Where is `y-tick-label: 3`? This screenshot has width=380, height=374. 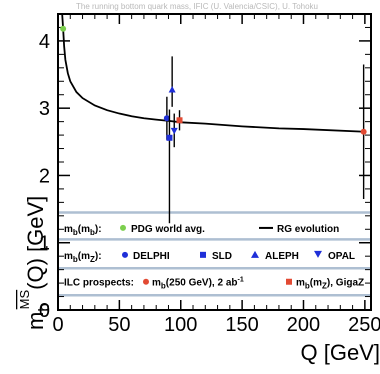
y-tick-label: 3 is located at coordinates (44, 109).